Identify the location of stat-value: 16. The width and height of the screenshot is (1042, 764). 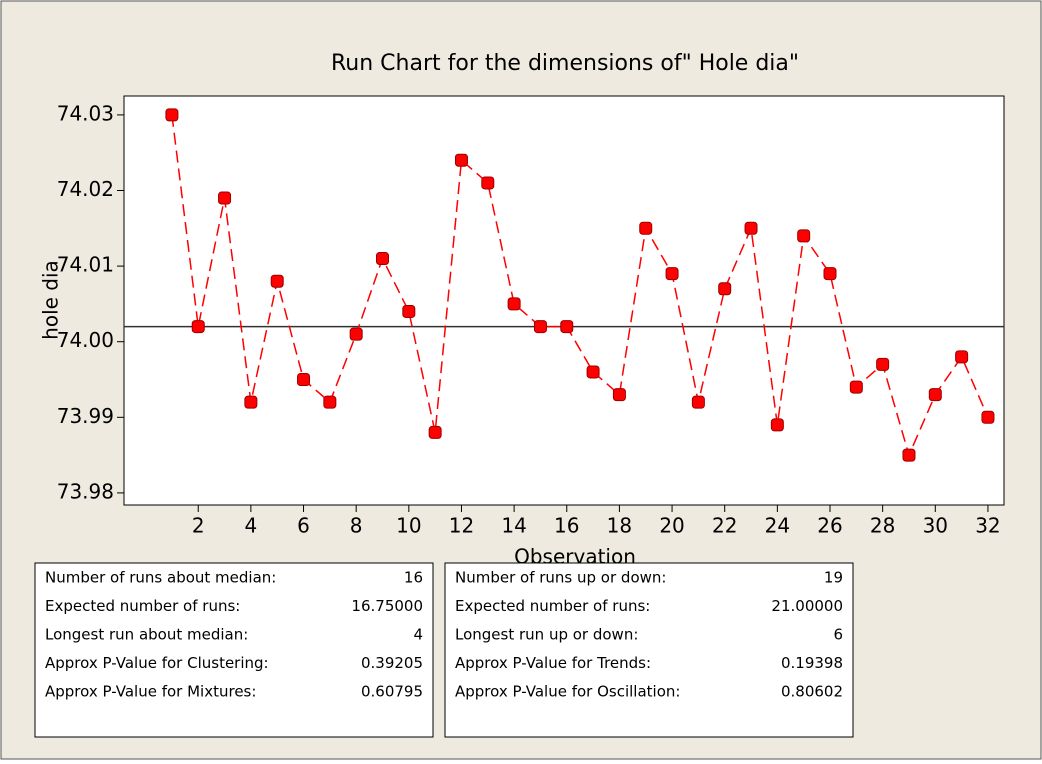
(413, 578).